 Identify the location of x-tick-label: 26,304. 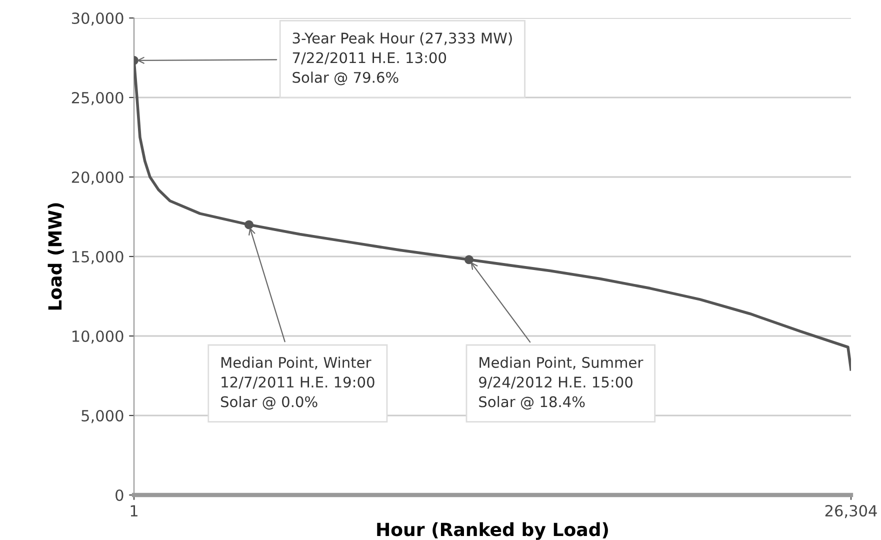
(851, 511).